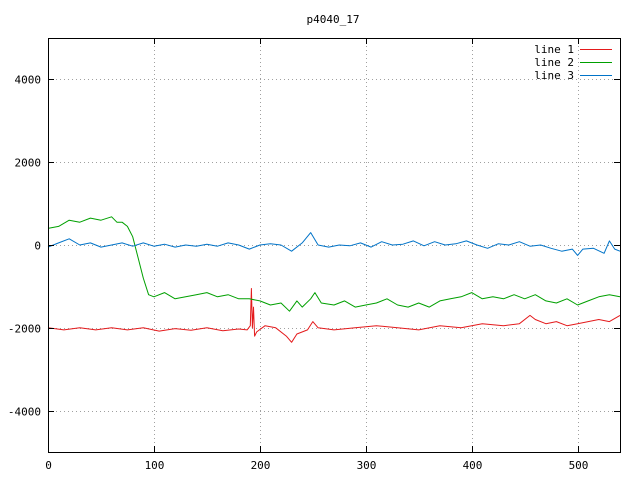  What do you see at coordinates (48, 465) in the screenshot?
I see `x-tick-label: 0` at bounding box center [48, 465].